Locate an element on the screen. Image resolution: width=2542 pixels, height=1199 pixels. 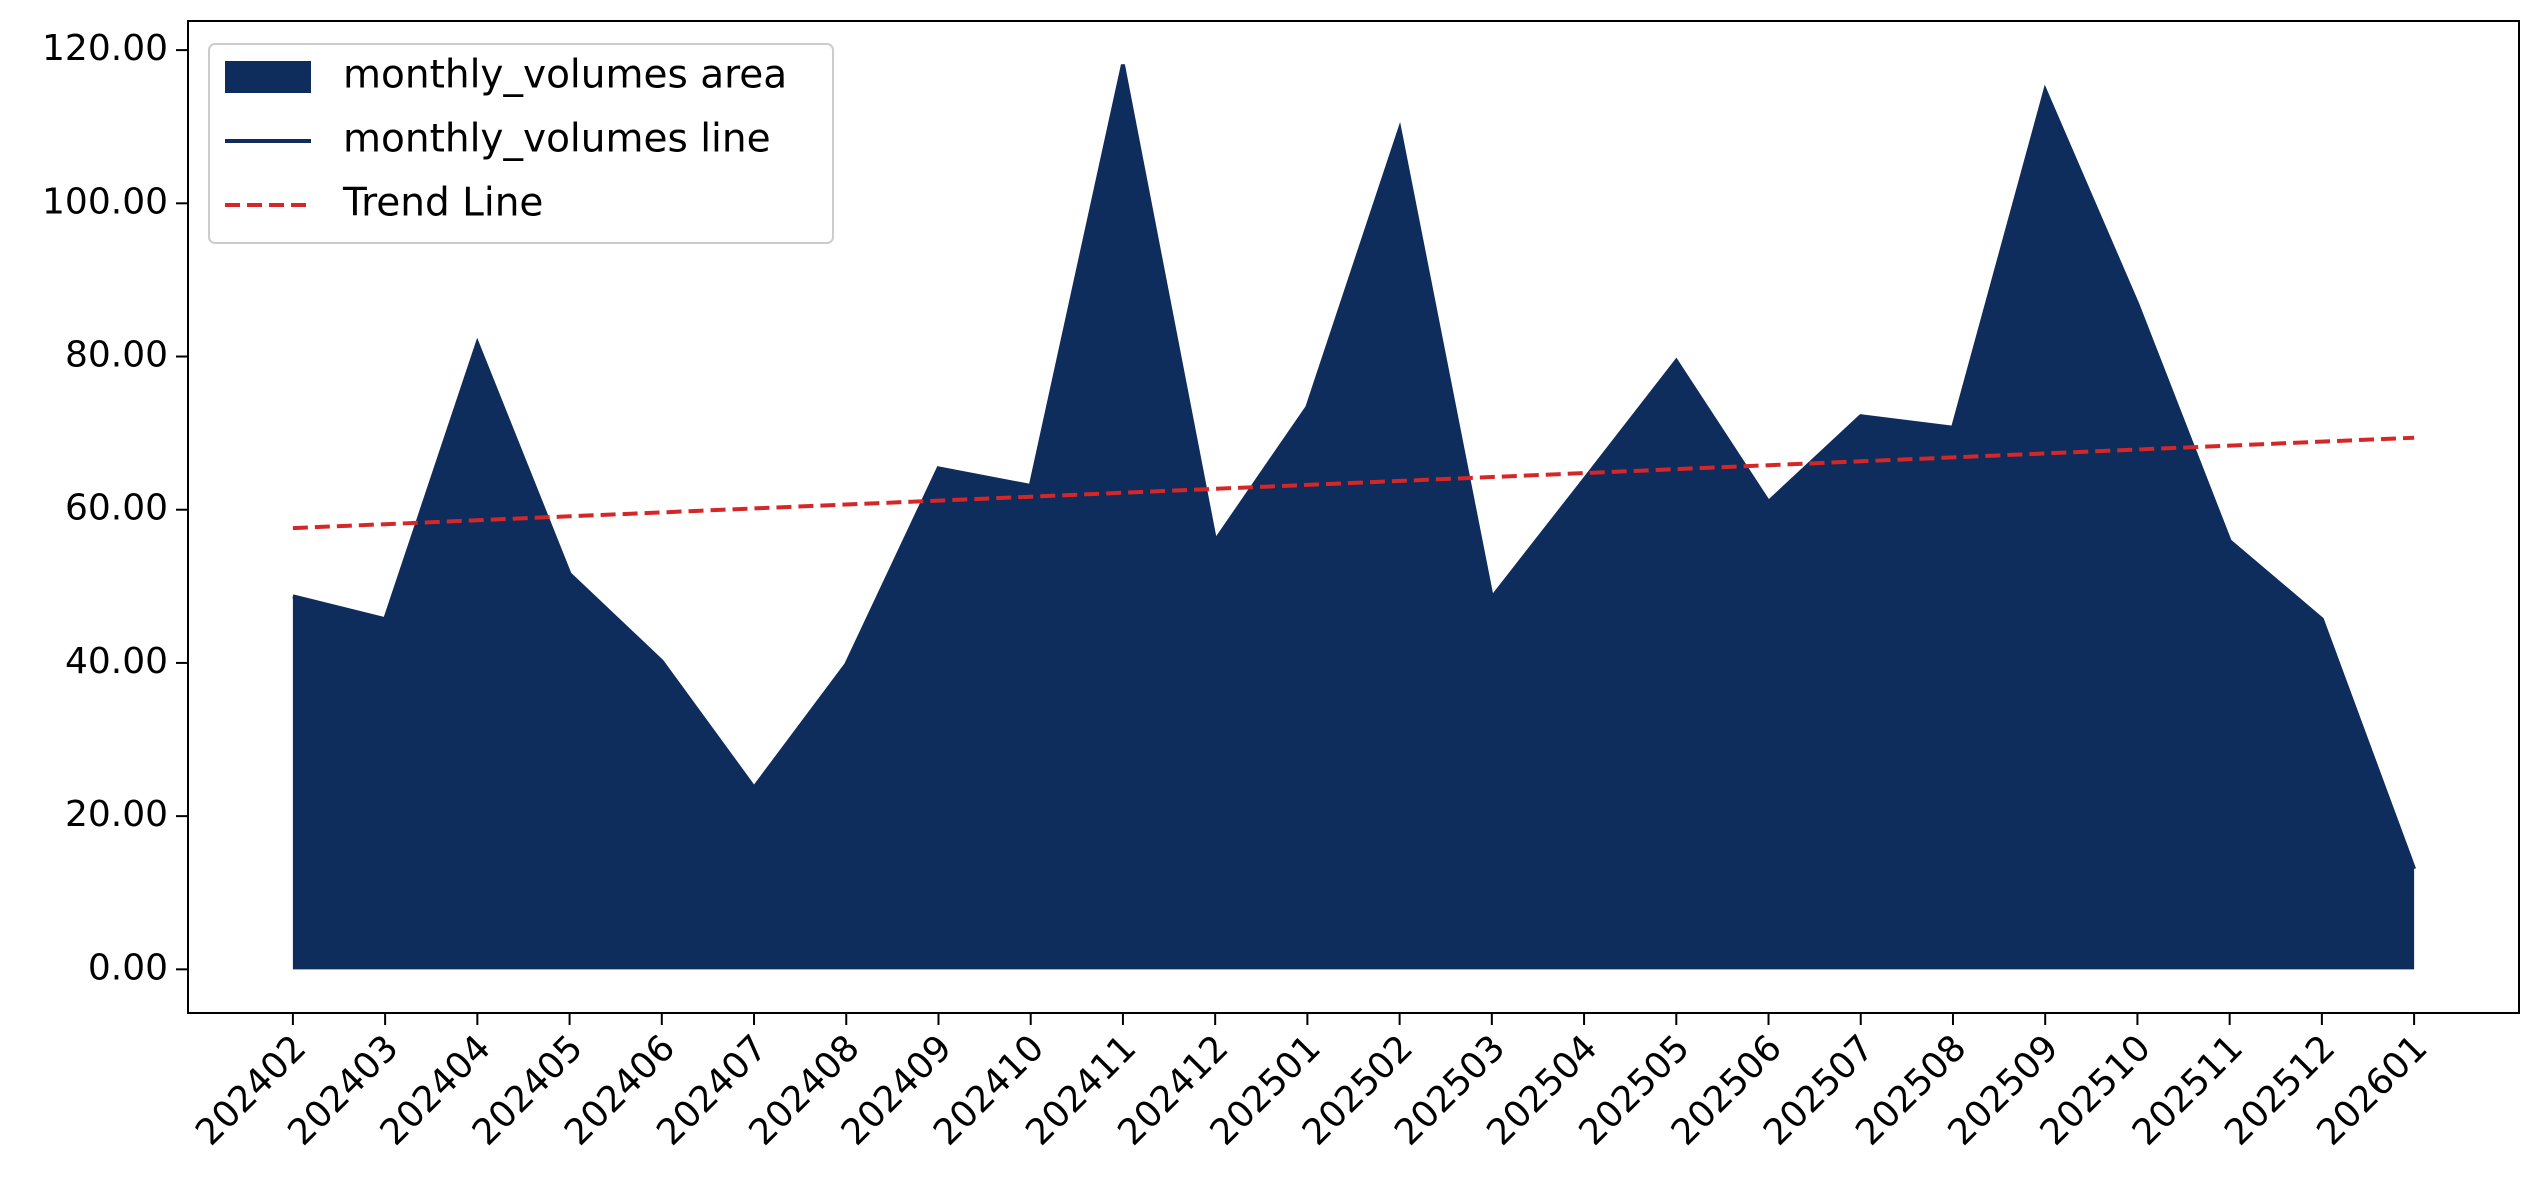
legend-swatch is located at coordinates (268, 77).